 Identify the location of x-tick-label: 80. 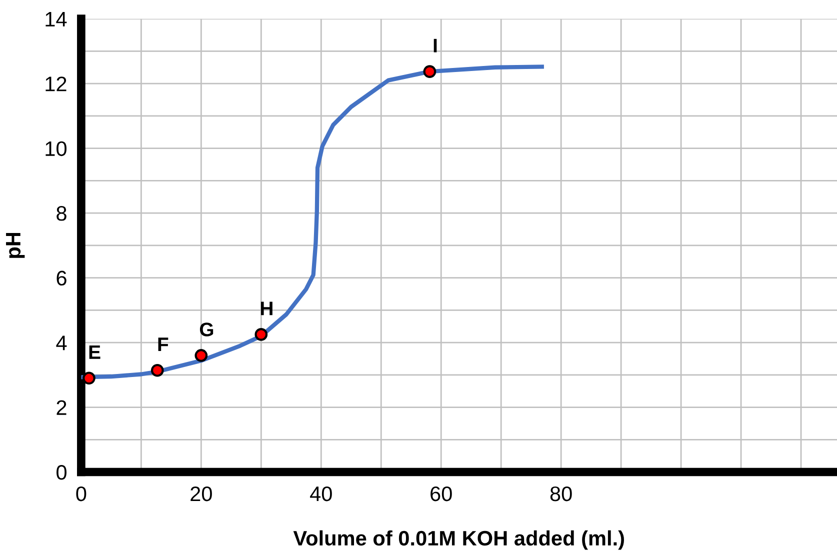
(561, 494).